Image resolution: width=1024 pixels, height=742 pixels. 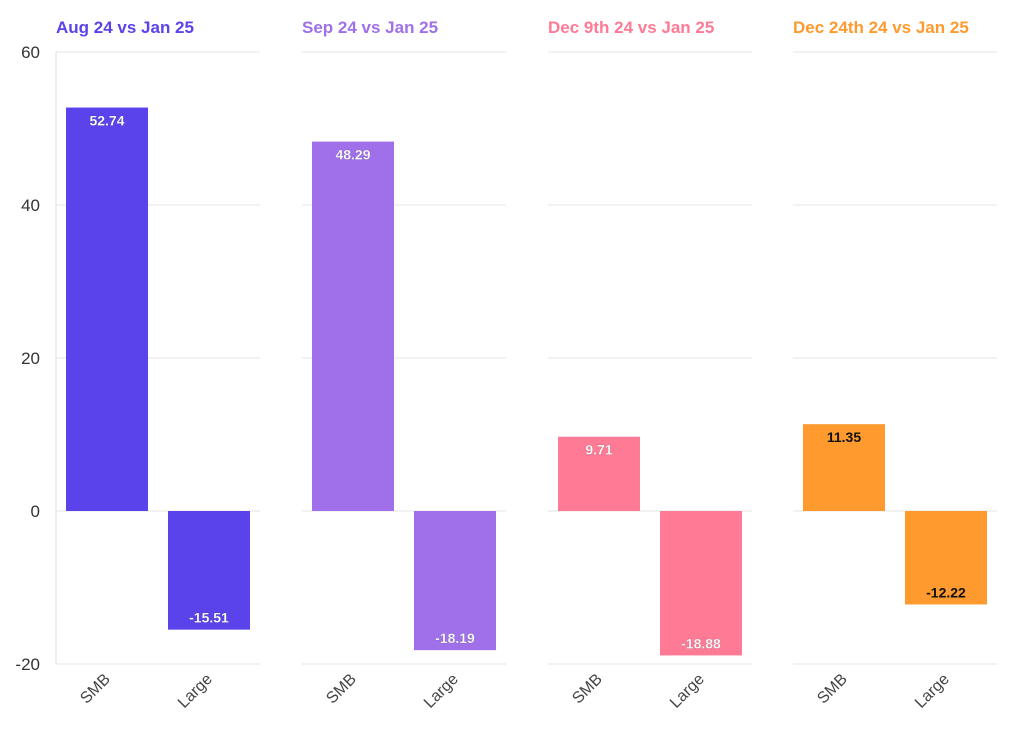 I want to click on data-label: -18.88, so click(x=701, y=643).